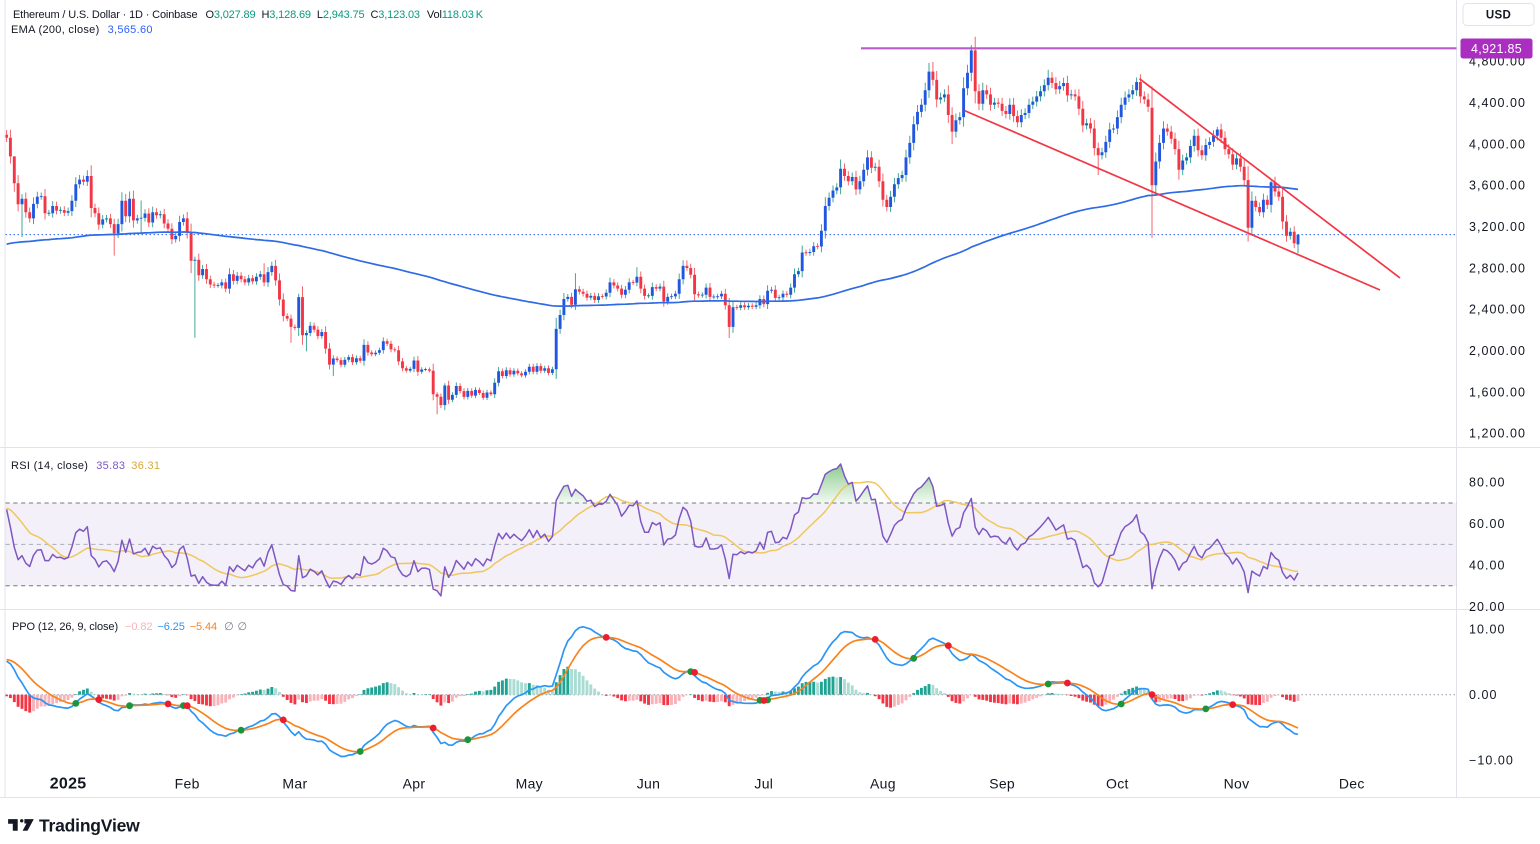 The width and height of the screenshot is (1540, 844). Describe the element at coordinates (1117, 784) in the screenshot. I see `svg-text: Oct` at that location.